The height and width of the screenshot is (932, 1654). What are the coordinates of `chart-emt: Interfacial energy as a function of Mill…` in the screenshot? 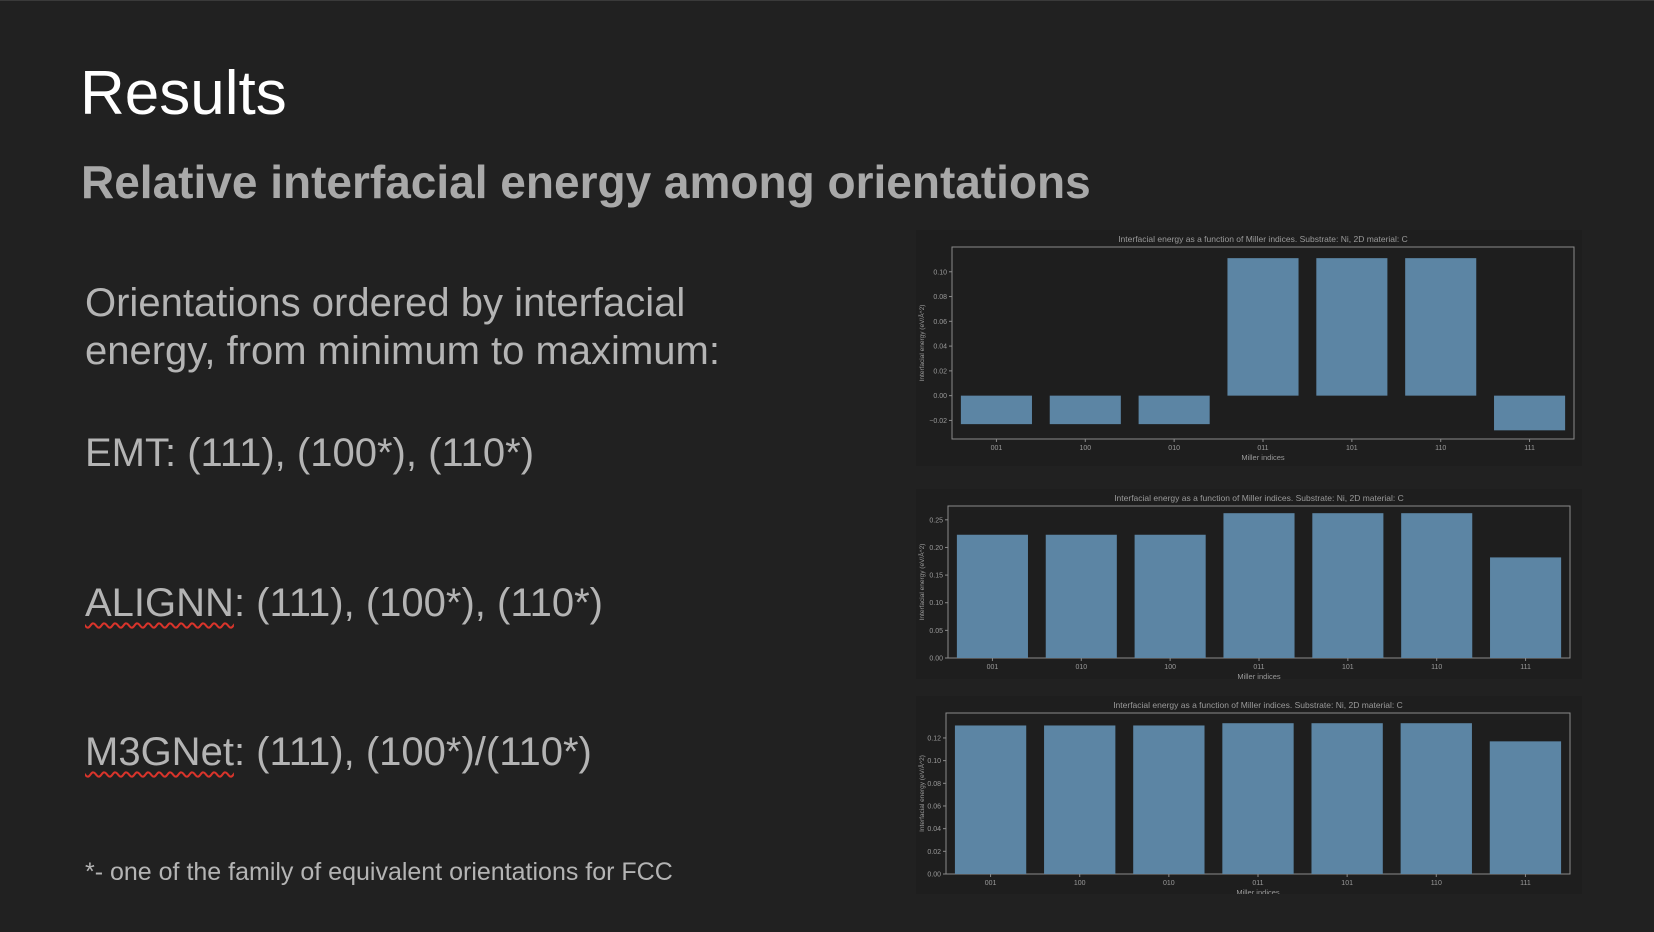 It's located at (1249, 348).